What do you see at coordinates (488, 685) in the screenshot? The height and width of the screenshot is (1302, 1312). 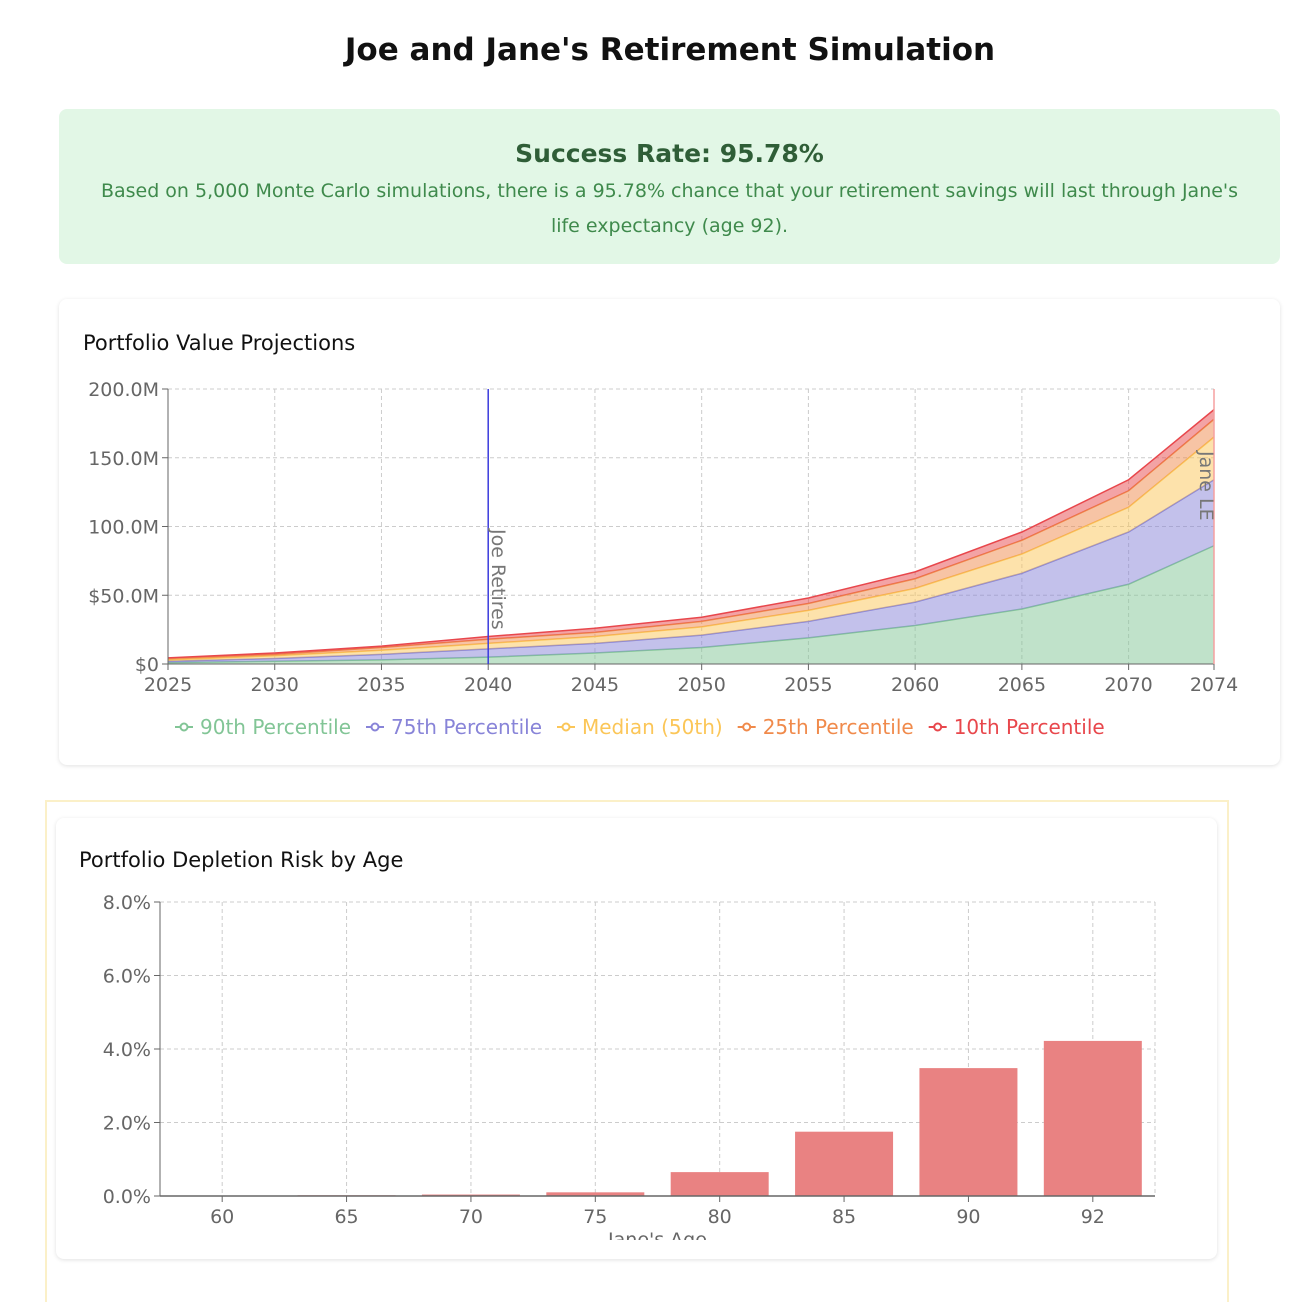 I see `x-tick-label: 2040` at bounding box center [488, 685].